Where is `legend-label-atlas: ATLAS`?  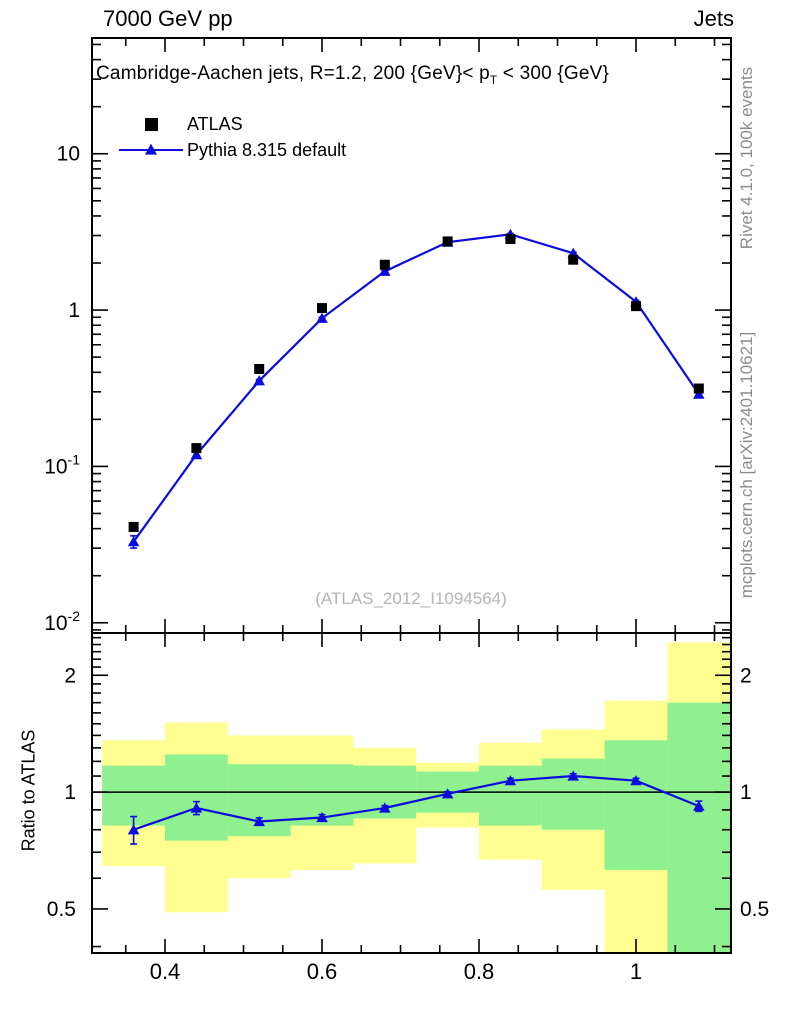
legend-label-atlas: ATLAS is located at coordinates (215, 123).